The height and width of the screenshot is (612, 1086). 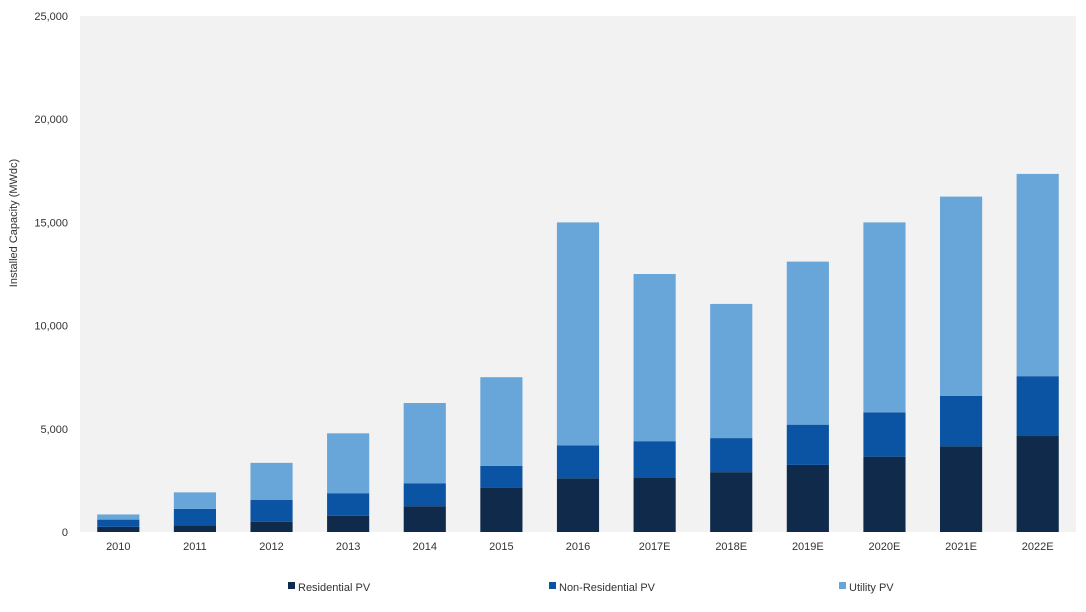 What do you see at coordinates (1037, 275) in the screenshot?
I see `bar-segment-utility-pv-2022e` at bounding box center [1037, 275].